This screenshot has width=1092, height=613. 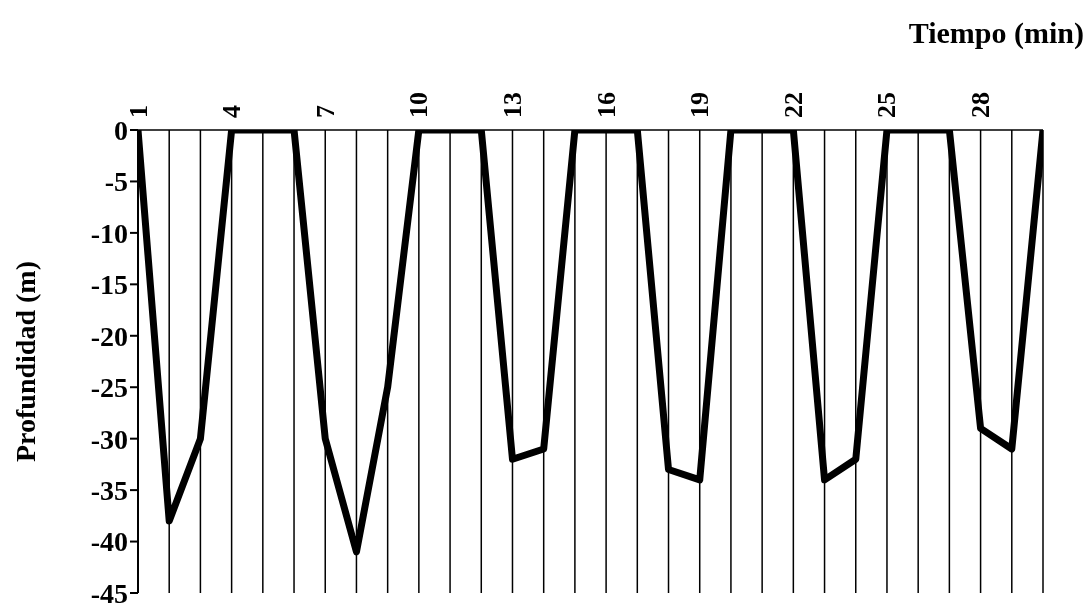 I want to click on y-tick-label: -40, so click(x=109, y=542).